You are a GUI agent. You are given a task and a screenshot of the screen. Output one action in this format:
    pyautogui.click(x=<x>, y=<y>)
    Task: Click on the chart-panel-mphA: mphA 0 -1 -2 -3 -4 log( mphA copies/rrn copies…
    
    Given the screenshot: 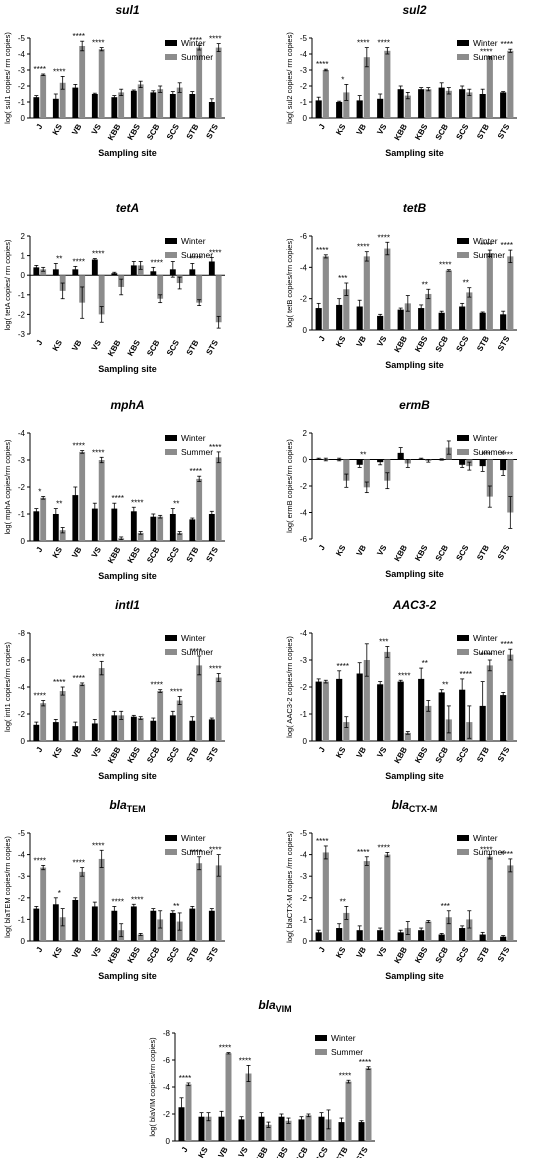 What is the action you would take?
    pyautogui.click(x=114, y=489)
    